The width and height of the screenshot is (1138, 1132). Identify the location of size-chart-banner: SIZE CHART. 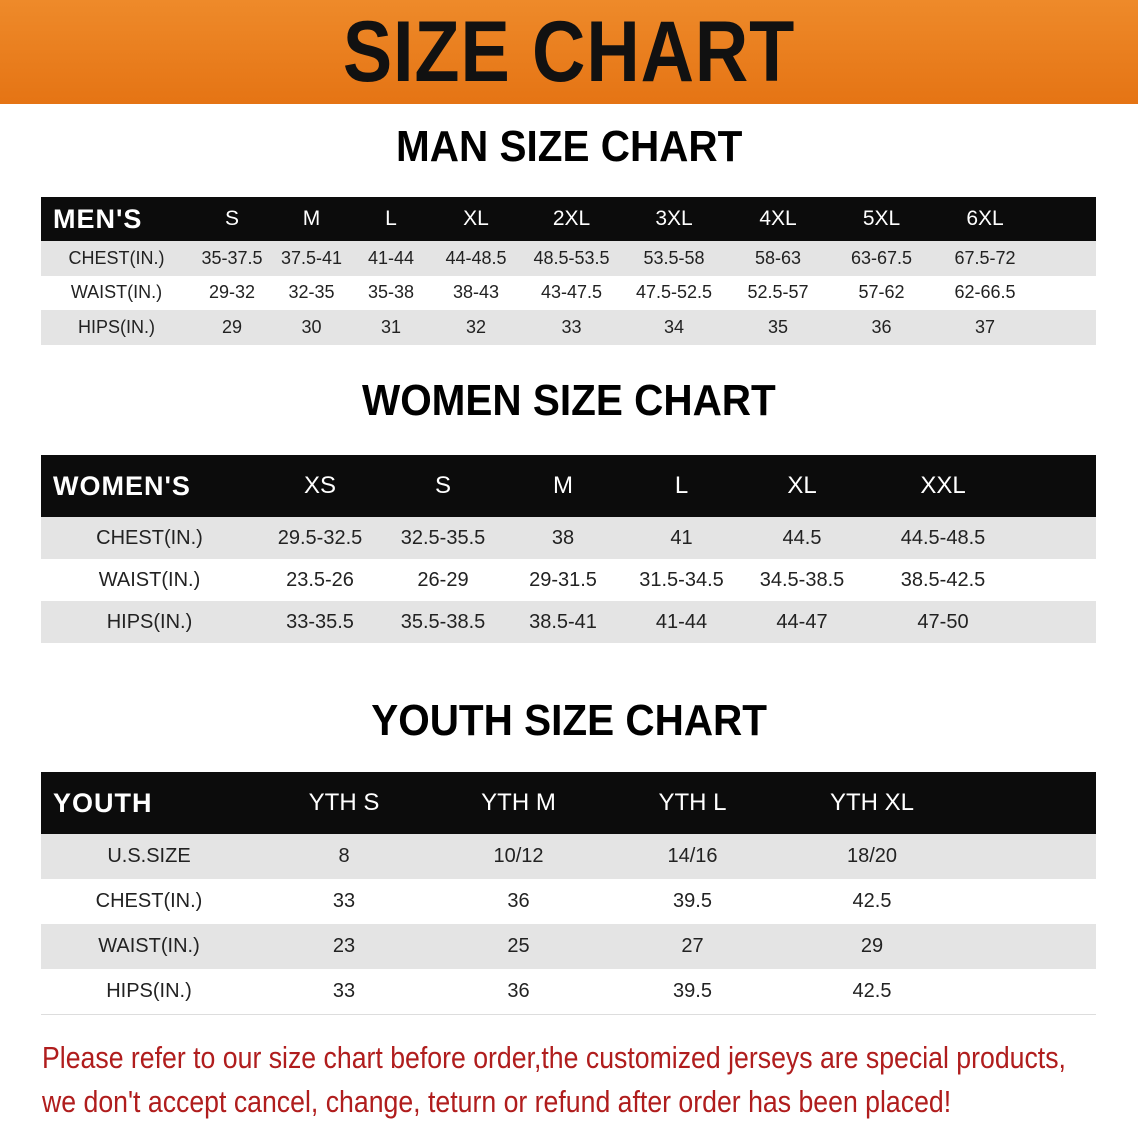
(569, 52).